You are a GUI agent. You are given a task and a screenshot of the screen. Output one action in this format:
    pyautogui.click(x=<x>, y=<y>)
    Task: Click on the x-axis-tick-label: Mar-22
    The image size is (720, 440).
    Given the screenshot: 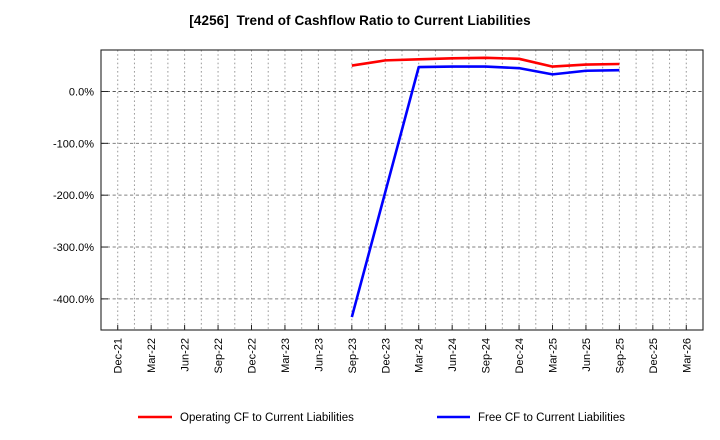 What is the action you would take?
    pyautogui.click(x=152, y=355)
    